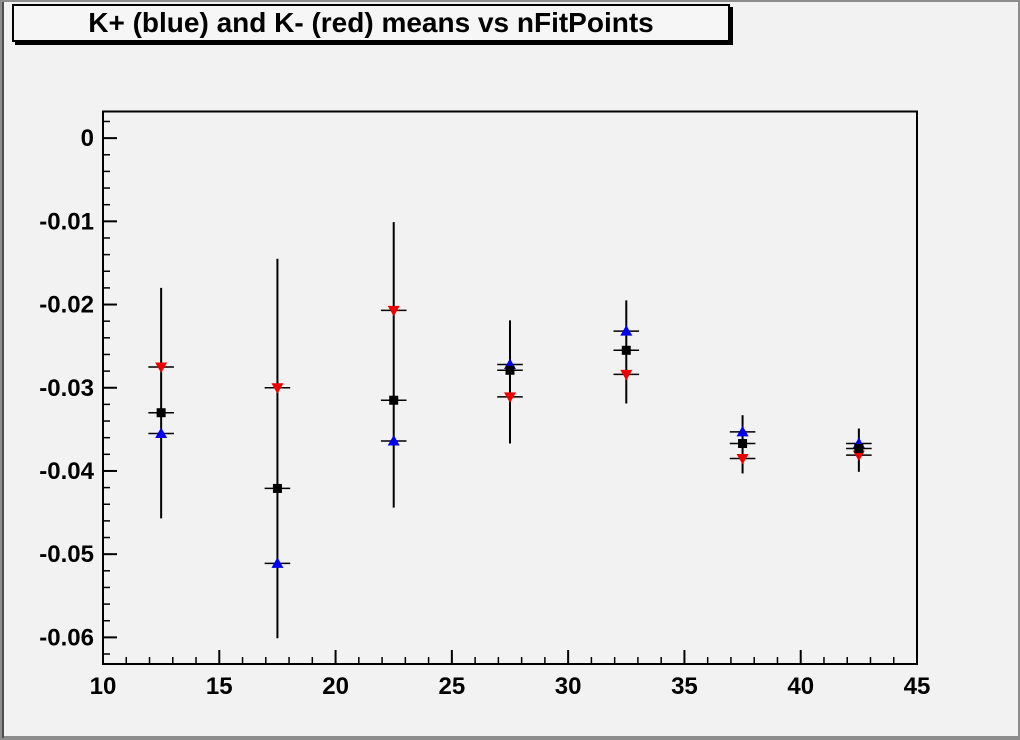 The image size is (1020, 740). Describe the element at coordinates (66, 637) in the screenshot. I see `y-axis-tick-label: -0.06` at that location.